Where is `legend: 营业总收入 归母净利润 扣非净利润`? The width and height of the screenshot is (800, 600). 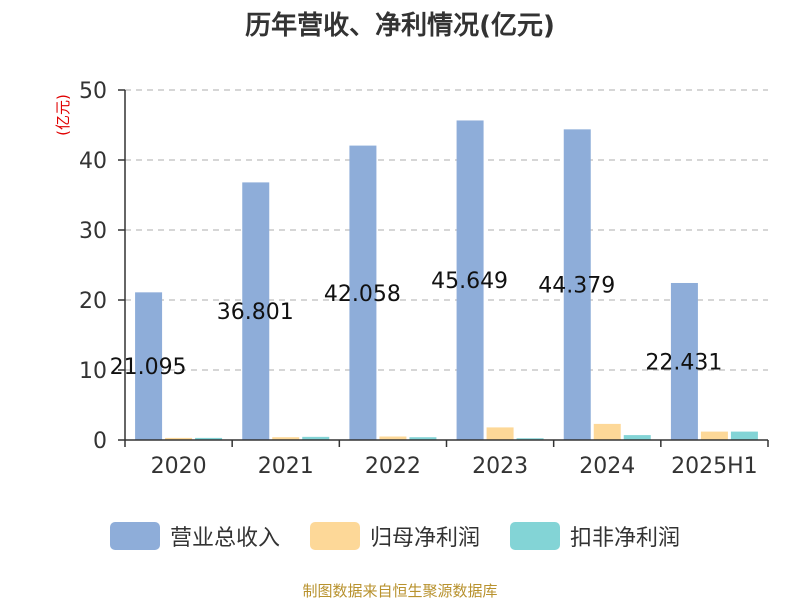
legend: 营业总收入 归母净利润 扣非净利润 is located at coordinates (395, 536).